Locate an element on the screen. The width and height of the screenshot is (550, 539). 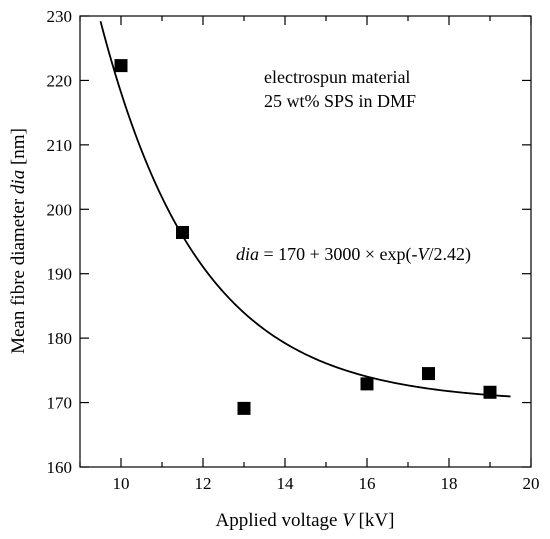
equation-var-v: V is located at coordinates (423, 254).